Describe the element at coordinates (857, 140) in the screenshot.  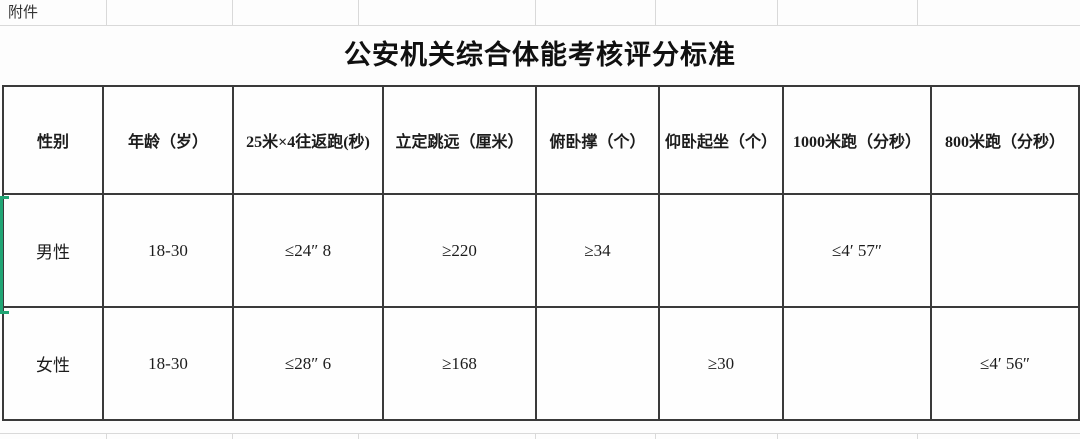
I see `header-1000m-run: 1000米跑（分秒）` at that location.